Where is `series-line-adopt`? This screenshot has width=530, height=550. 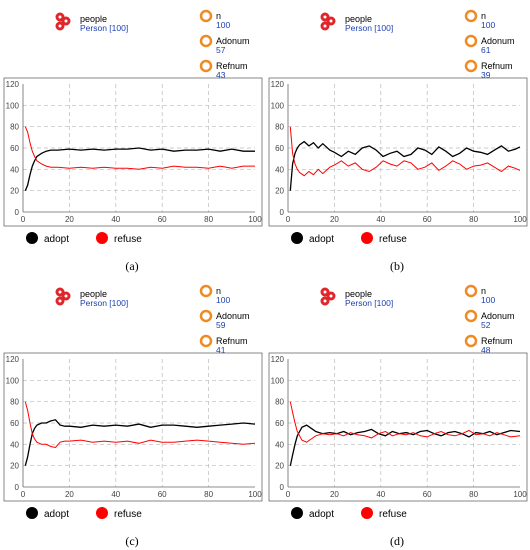
series-line-adopt is located at coordinates (140, 442).